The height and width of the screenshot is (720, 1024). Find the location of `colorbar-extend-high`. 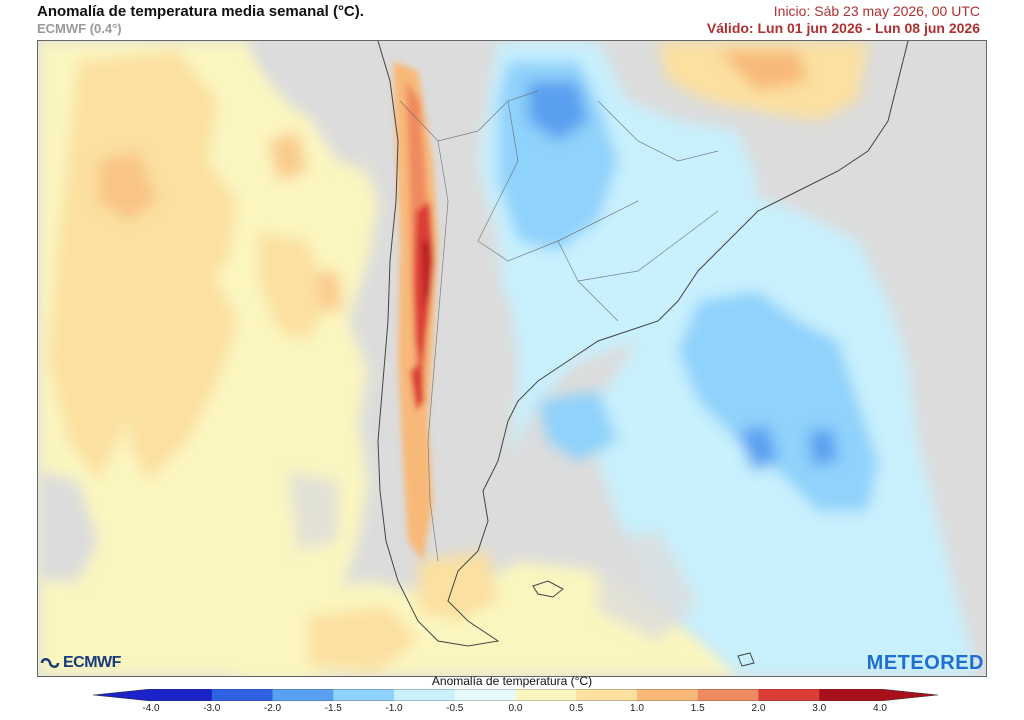

colorbar-extend-high is located at coordinates (909, 695).